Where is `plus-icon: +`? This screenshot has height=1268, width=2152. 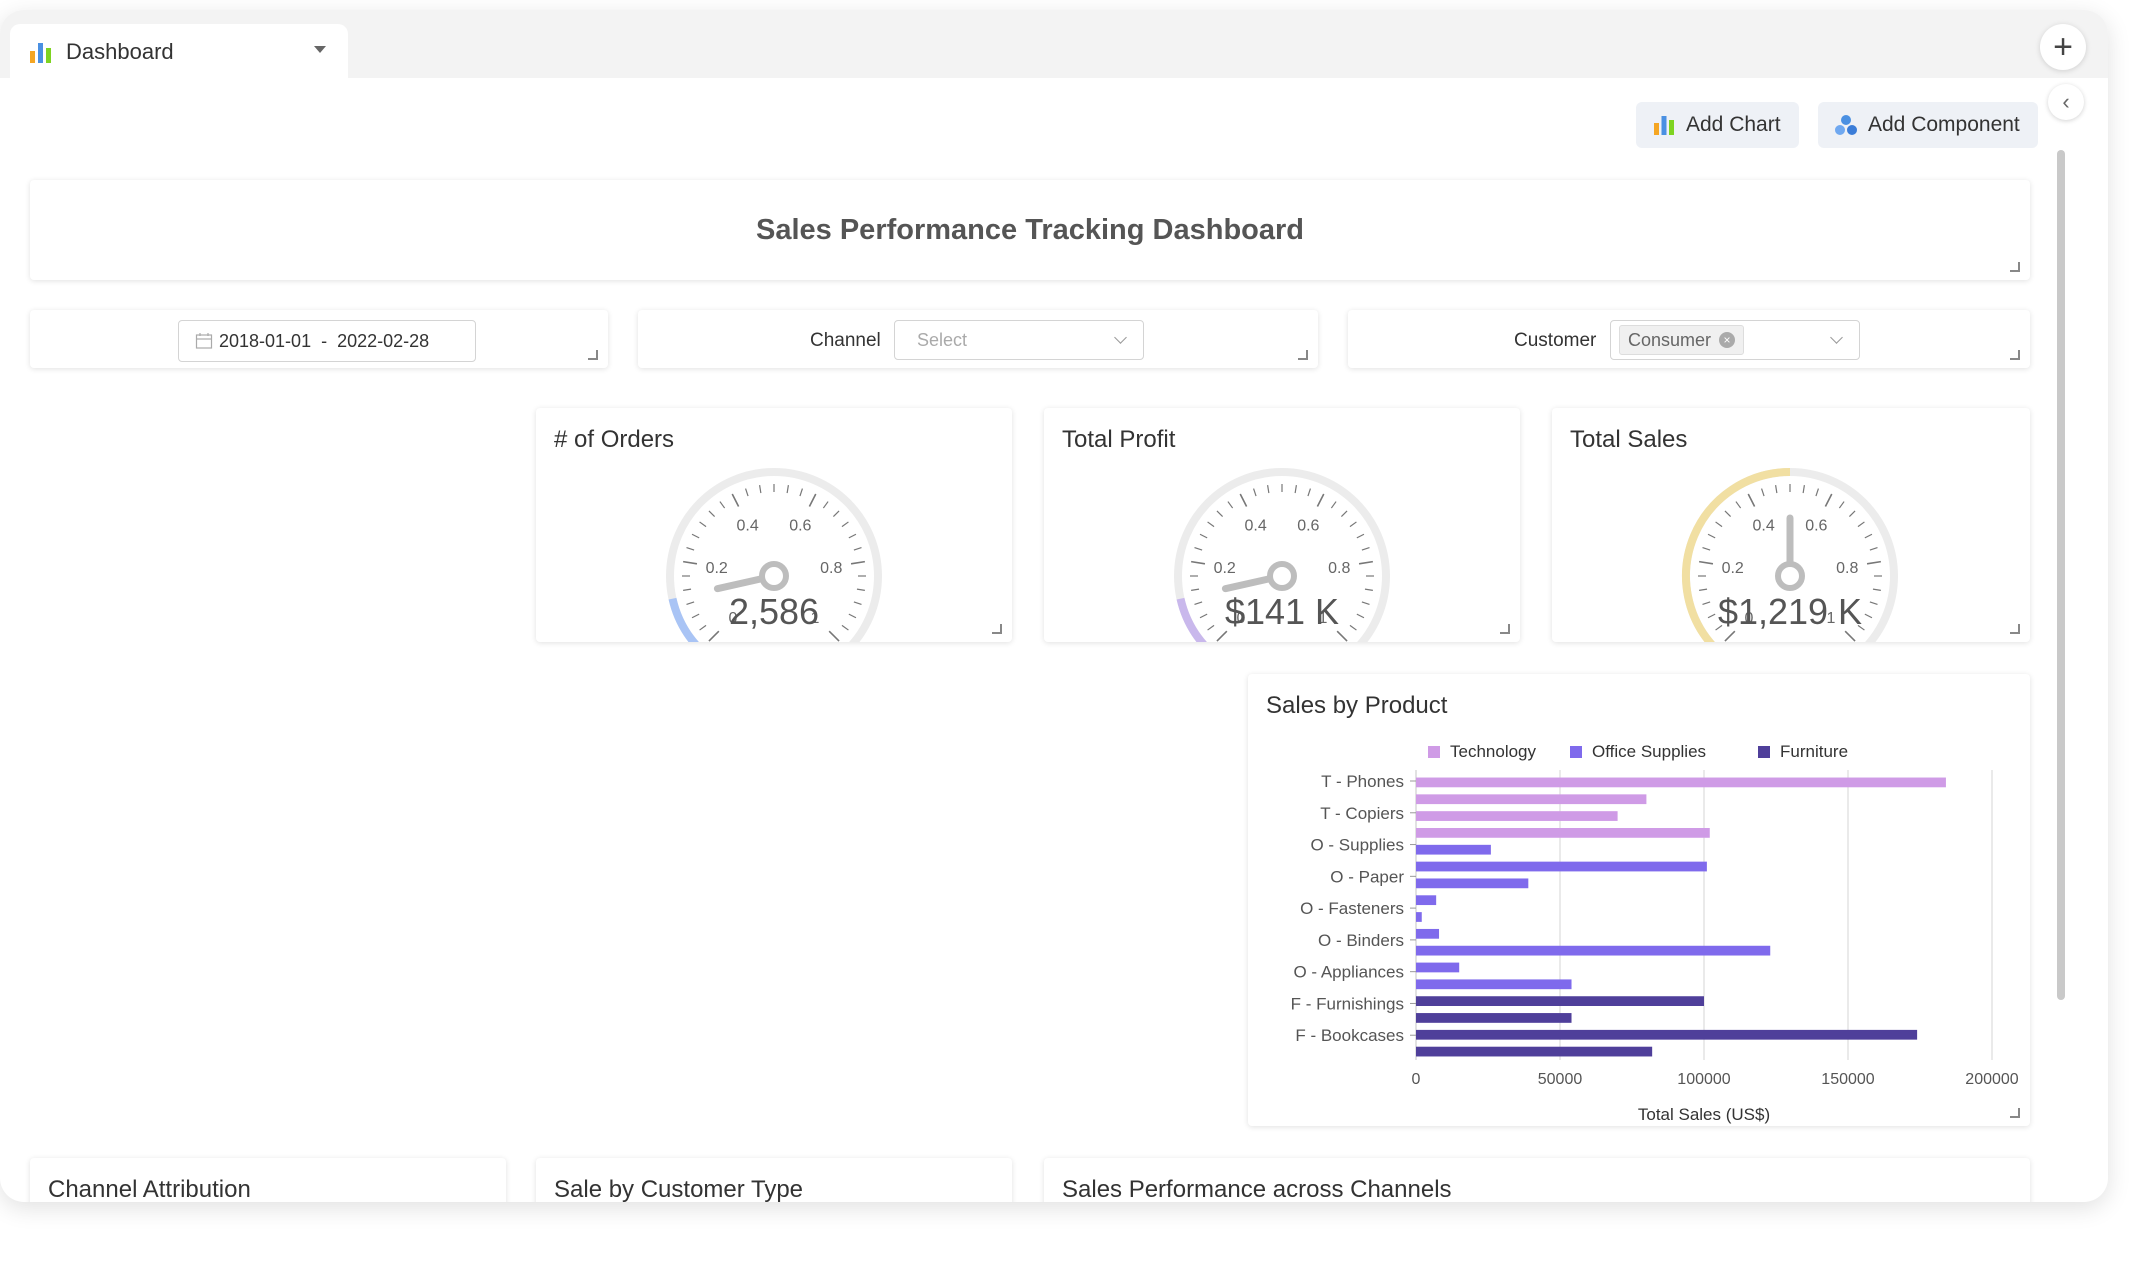 plus-icon: + is located at coordinates (2063, 47).